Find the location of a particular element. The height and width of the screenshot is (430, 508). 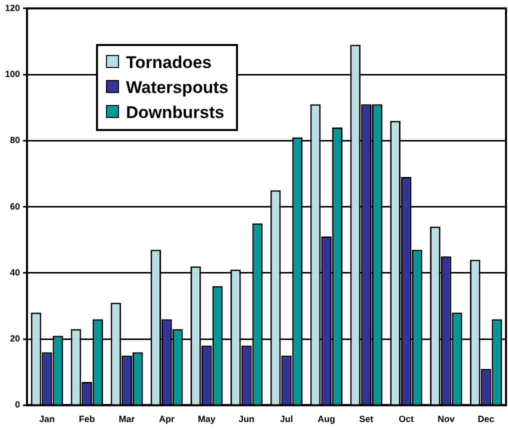

y-tick-label: 120 is located at coordinates (12, 7).